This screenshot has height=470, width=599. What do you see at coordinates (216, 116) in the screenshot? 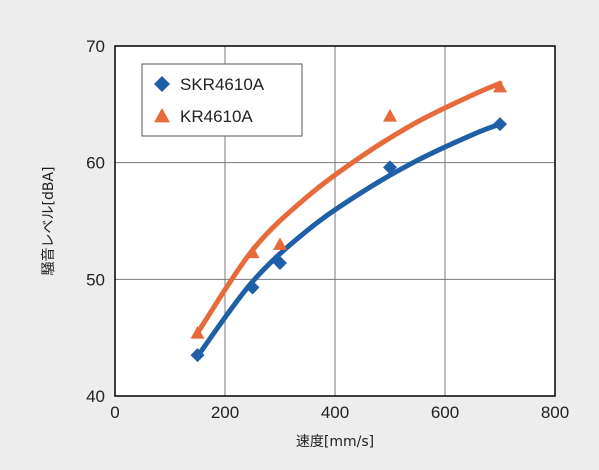
I see `legend-label: KR4610A` at bounding box center [216, 116].